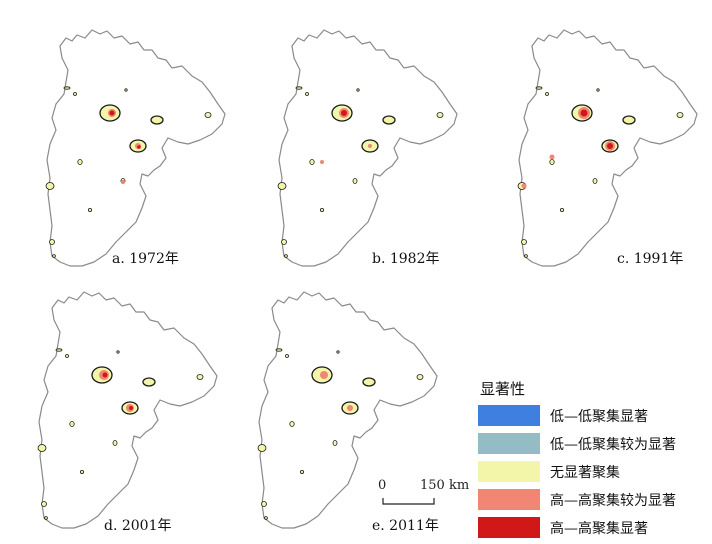 This screenshot has width=712, height=544. Describe the element at coordinates (613, 500) in the screenshot. I see `legend-label: 高—高聚集较为显著` at that location.